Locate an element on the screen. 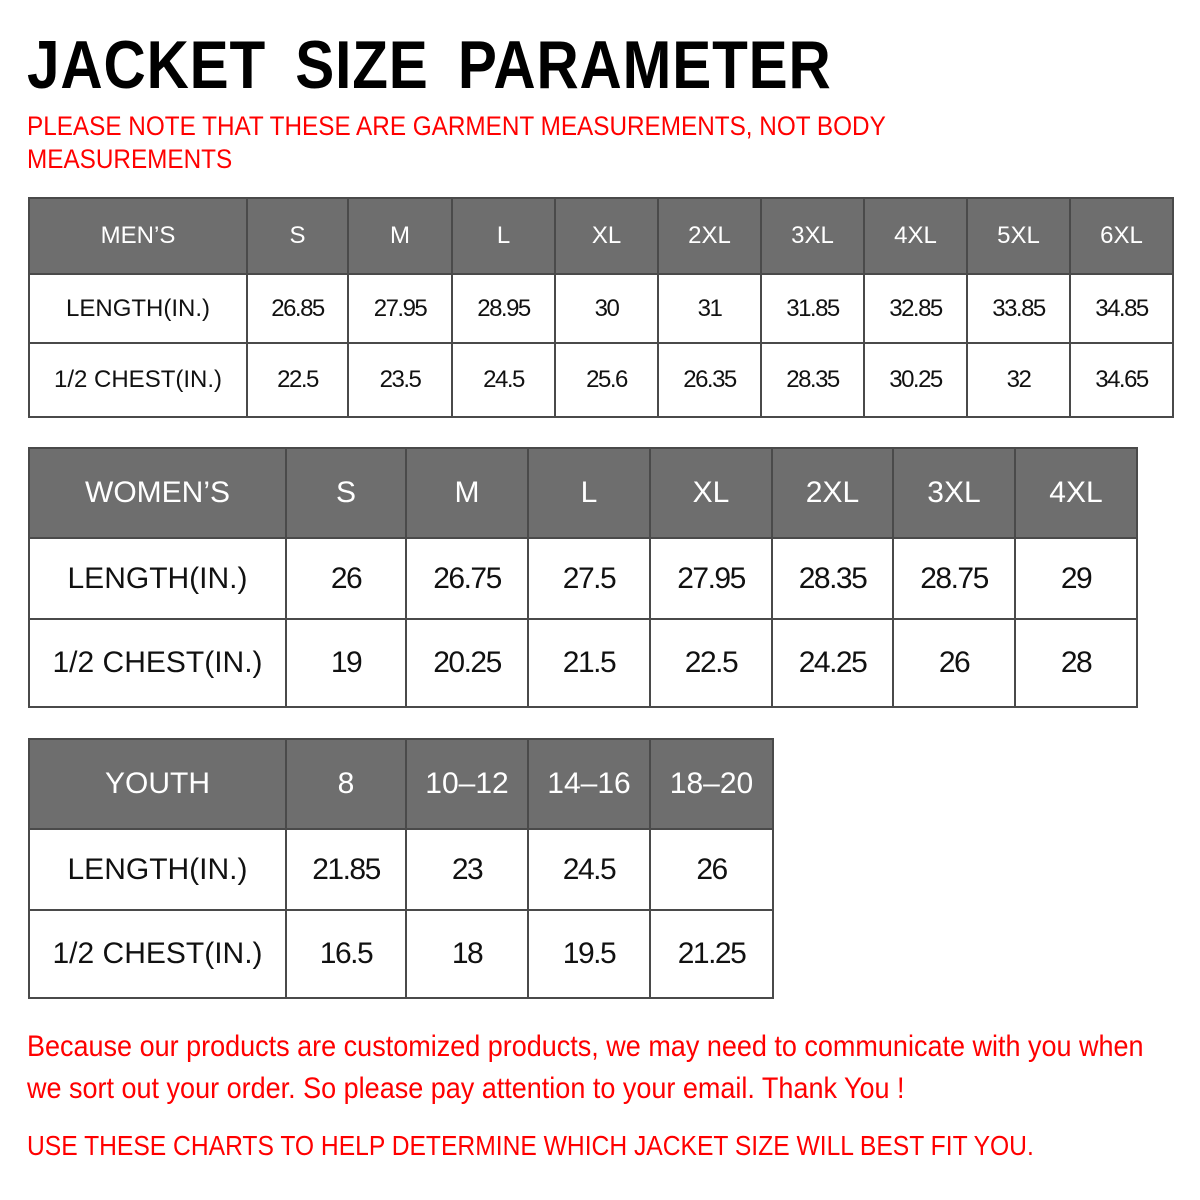  measurement-cell: 34.85 is located at coordinates (1121, 308).